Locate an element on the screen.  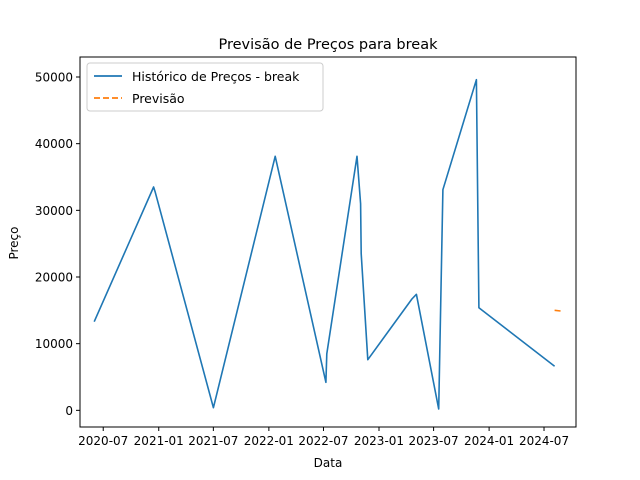
series-line-forecast is located at coordinates (557, 310).